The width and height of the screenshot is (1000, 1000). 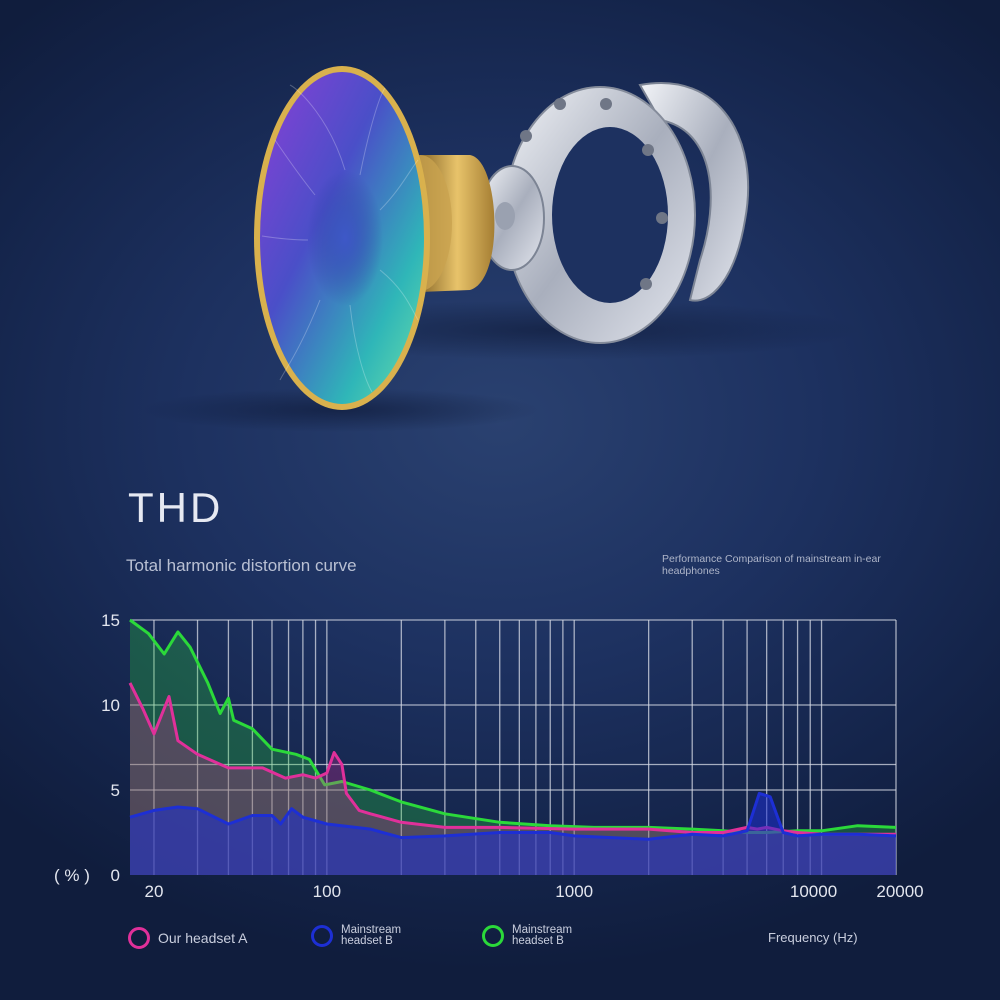 What do you see at coordinates (574, 891) in the screenshot?
I see `x-tick-label: 1000` at bounding box center [574, 891].